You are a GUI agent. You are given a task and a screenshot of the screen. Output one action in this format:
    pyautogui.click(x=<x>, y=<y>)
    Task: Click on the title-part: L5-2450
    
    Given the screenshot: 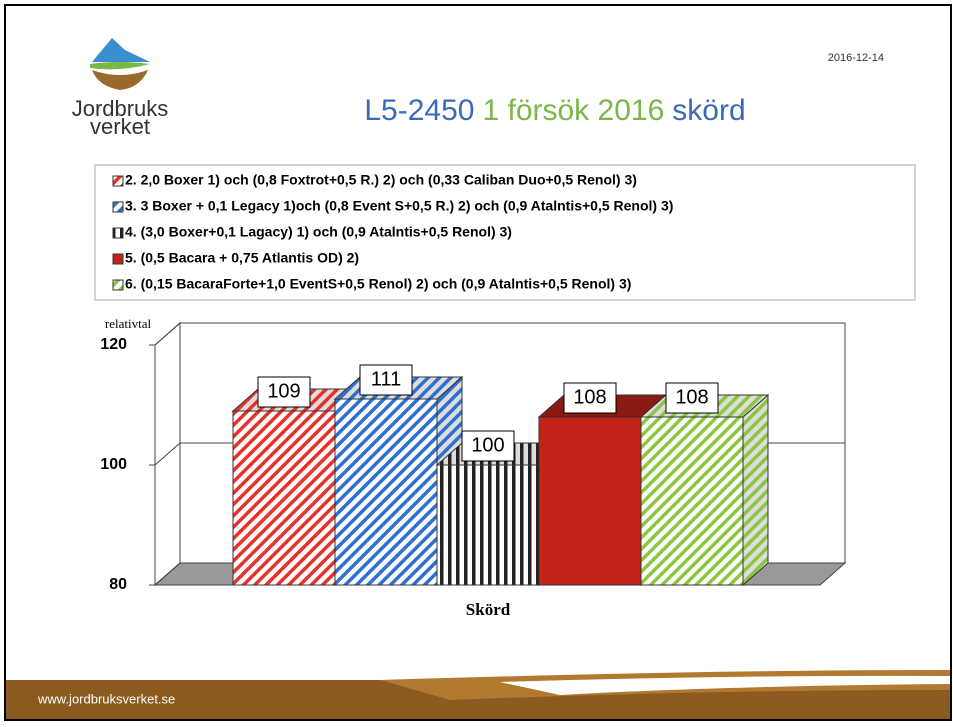 What is the action you would take?
    pyautogui.click(x=419, y=110)
    